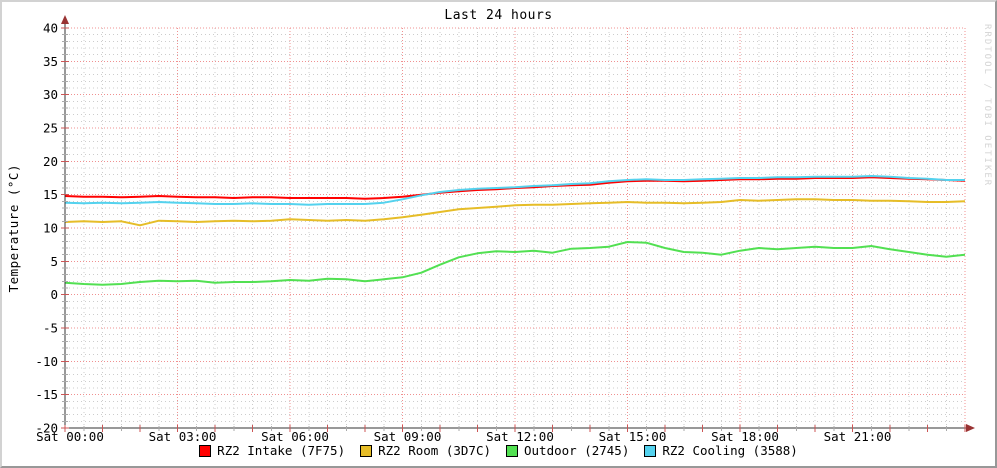 This screenshot has width=997, height=468. Describe the element at coordinates (858, 436) in the screenshot. I see `x-tick-label: Sat 21:00` at that location.